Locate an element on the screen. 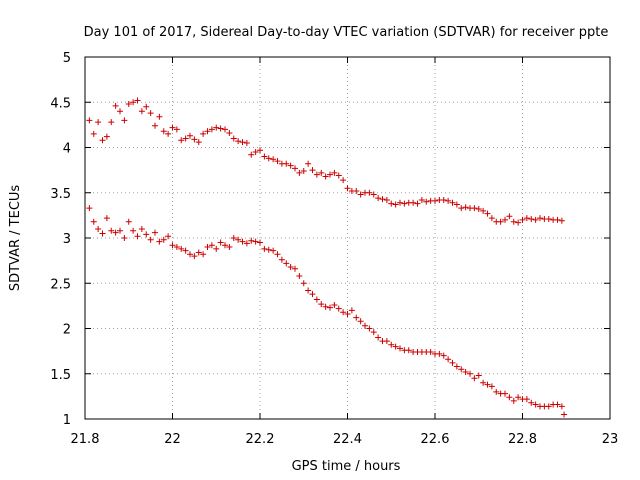  y-tick-labels: 1 1.5 2 2.5 3 3.5 4 4.5 5 is located at coordinates (60, 239).